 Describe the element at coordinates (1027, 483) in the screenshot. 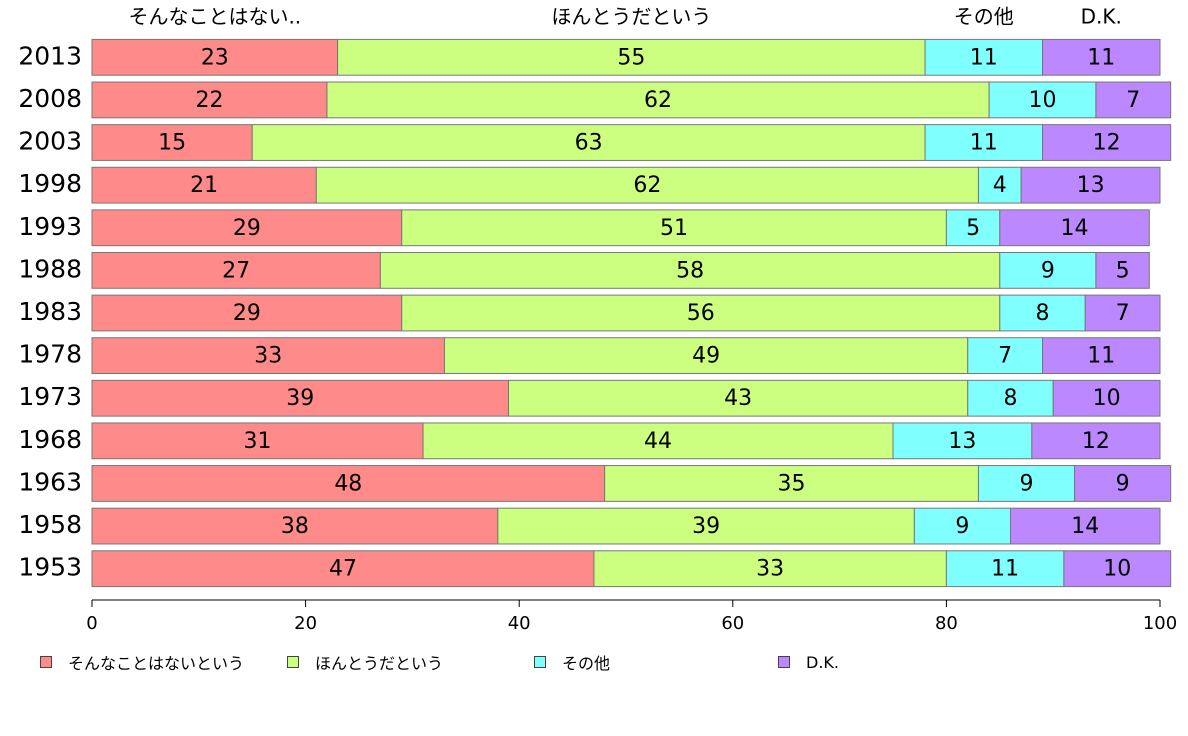

I see `data-label-1963-s2: 9` at that location.